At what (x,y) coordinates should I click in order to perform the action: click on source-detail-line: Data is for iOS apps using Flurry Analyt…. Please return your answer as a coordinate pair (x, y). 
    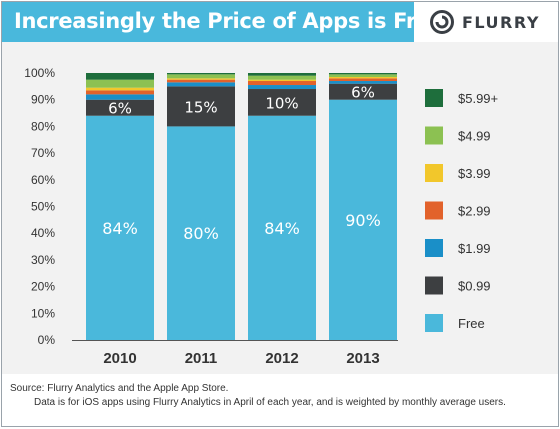
    Looking at the image, I should click on (270, 402).